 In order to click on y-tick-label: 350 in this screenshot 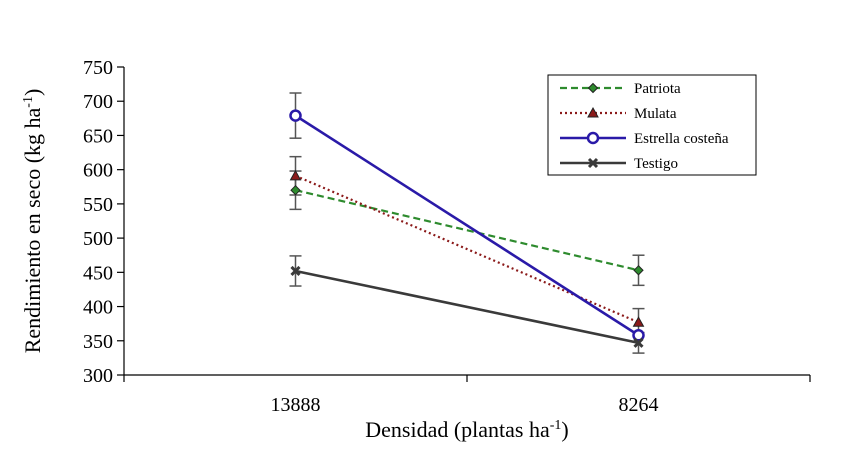, I will do `click(98, 342)`.